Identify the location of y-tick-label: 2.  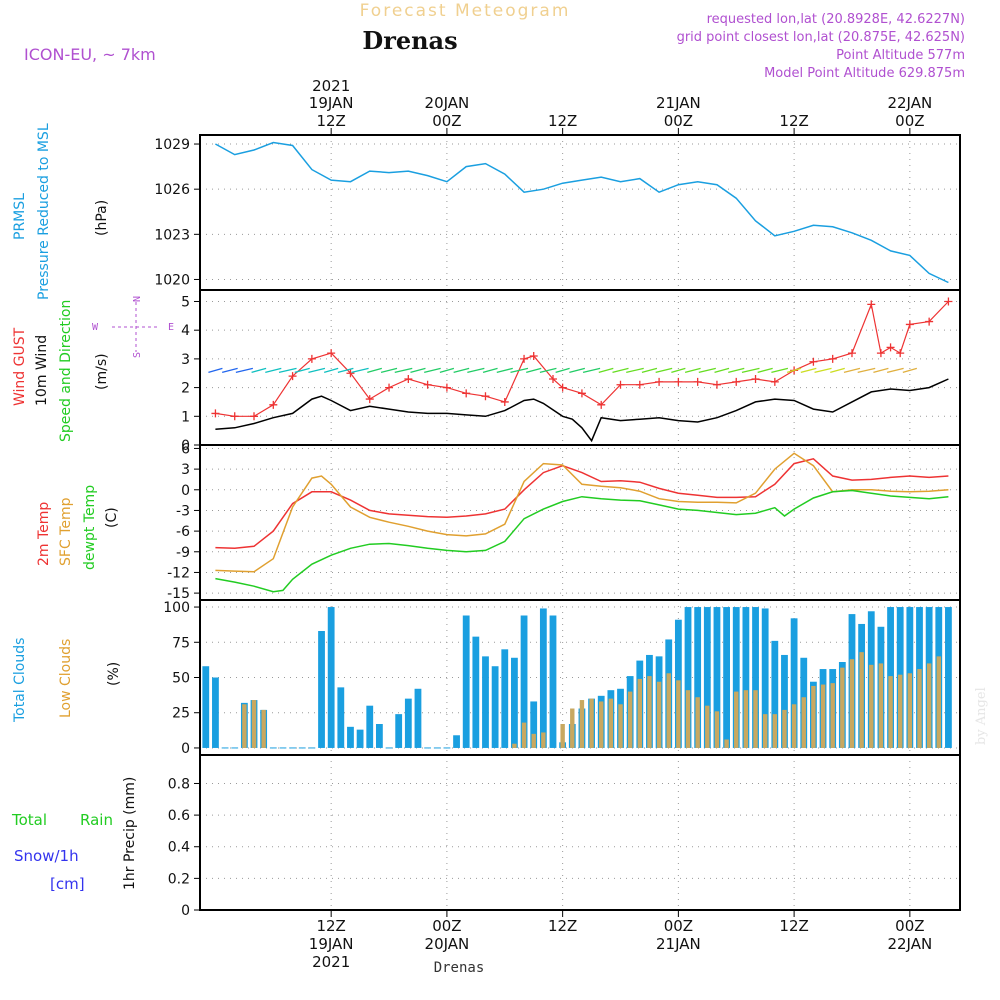
(185, 389).